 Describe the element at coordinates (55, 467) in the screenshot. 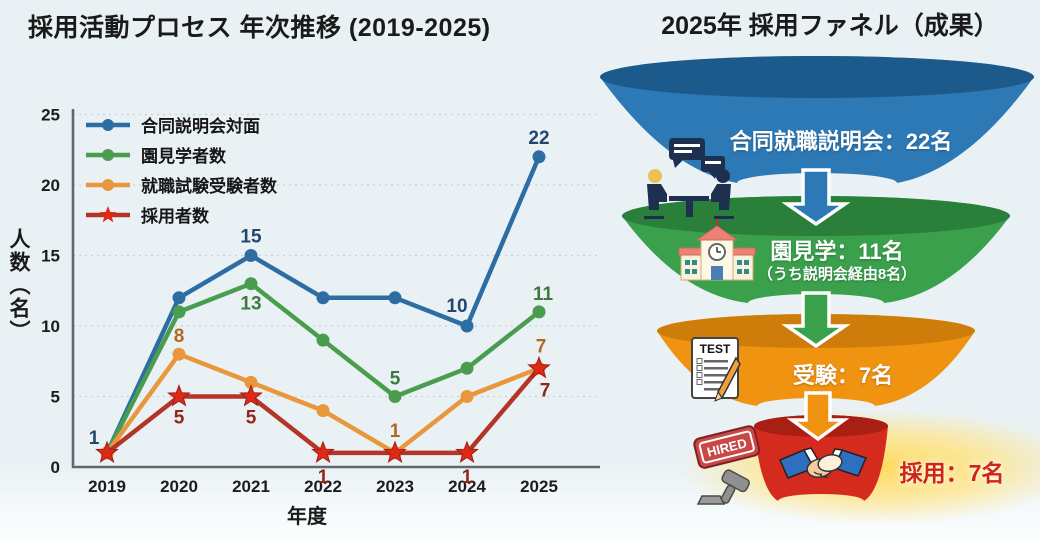

I see `y-tick-label: 0` at that location.